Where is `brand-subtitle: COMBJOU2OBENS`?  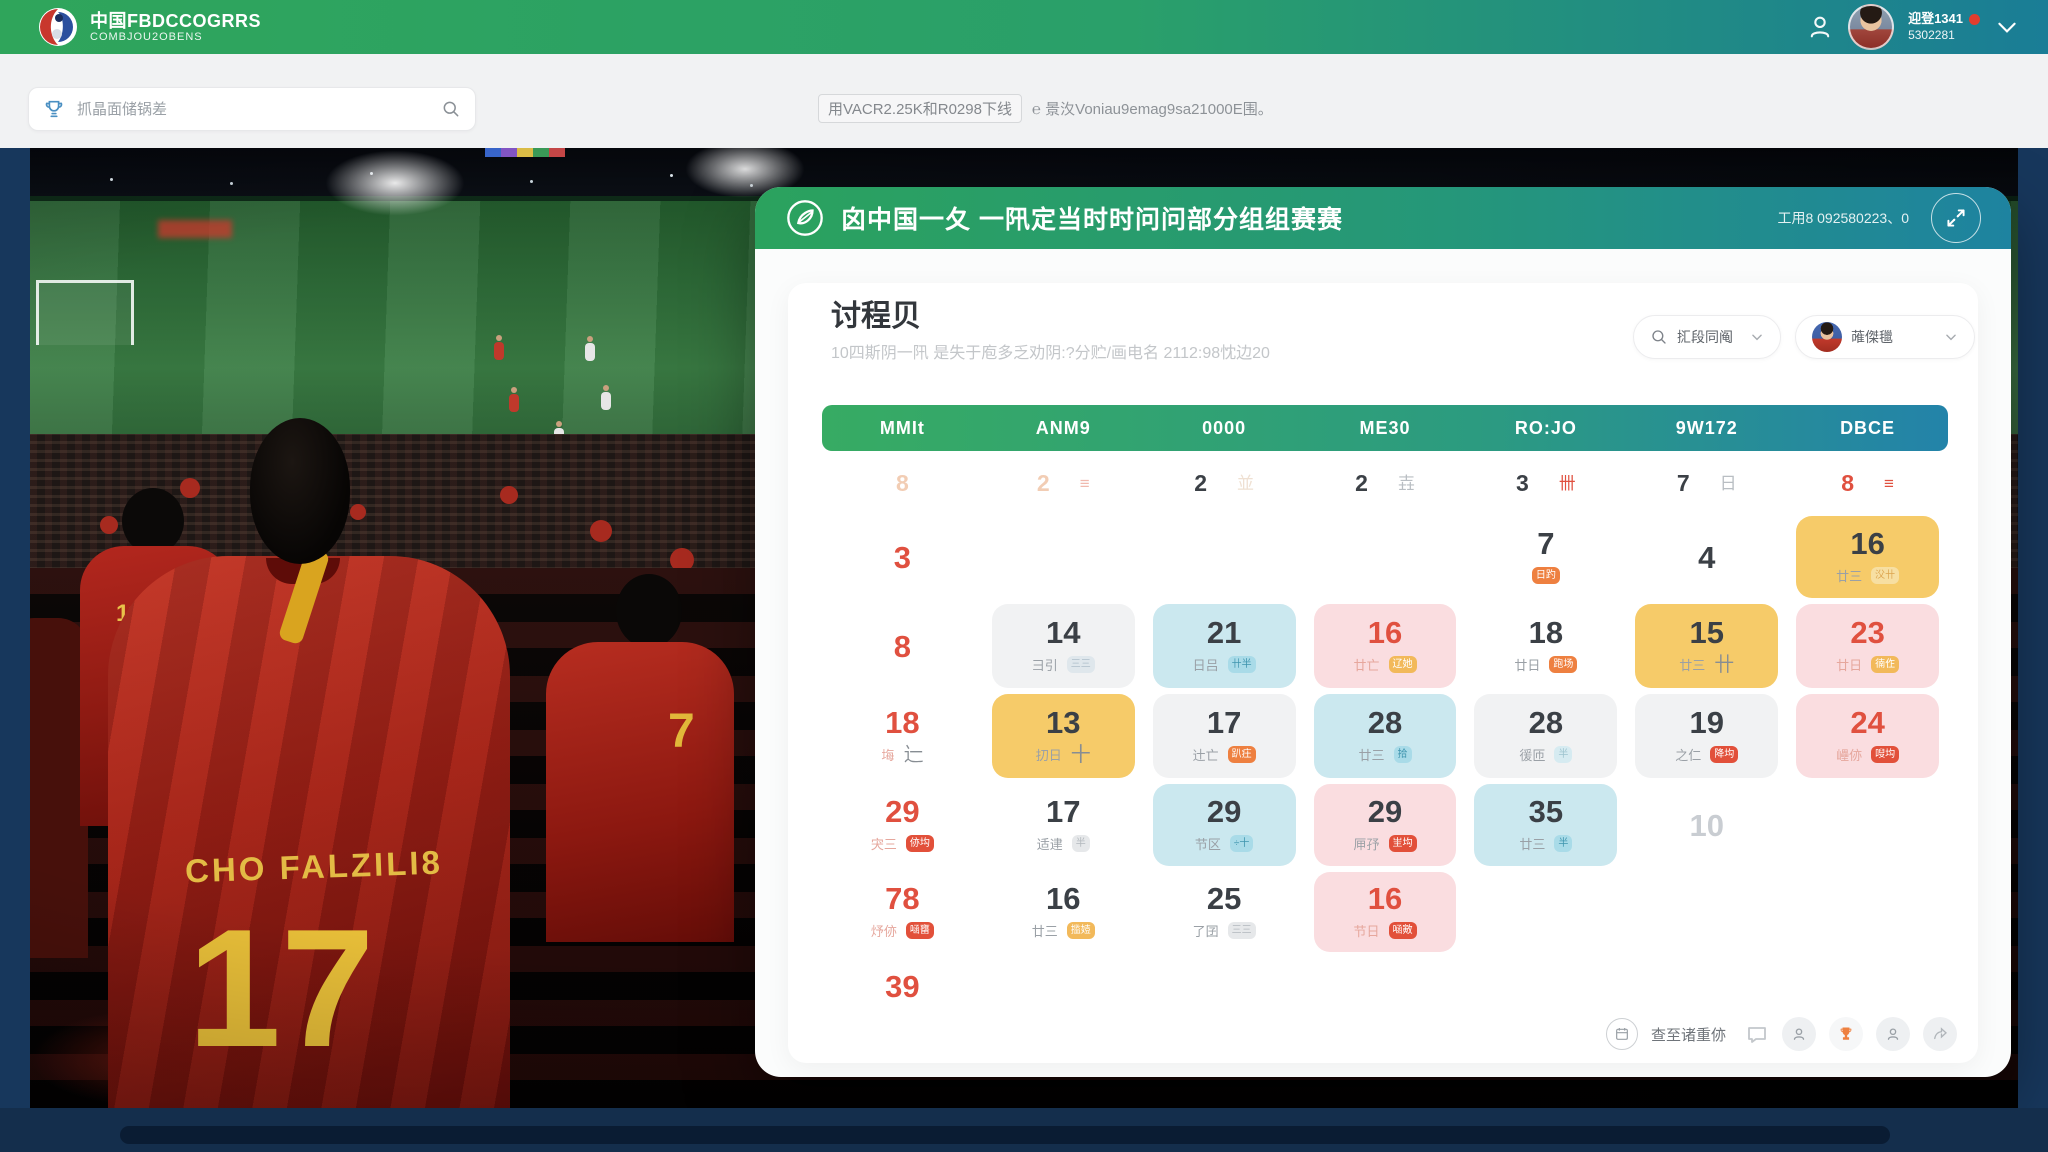 brand-subtitle: COMBJOU2OBENS is located at coordinates (146, 37).